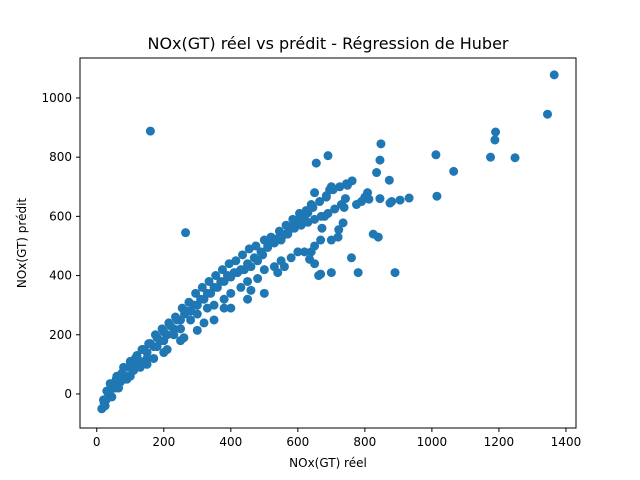 Image resolution: width=640 pixels, height=480 pixels. I want to click on y-tick-label: 400, so click(60, 276).